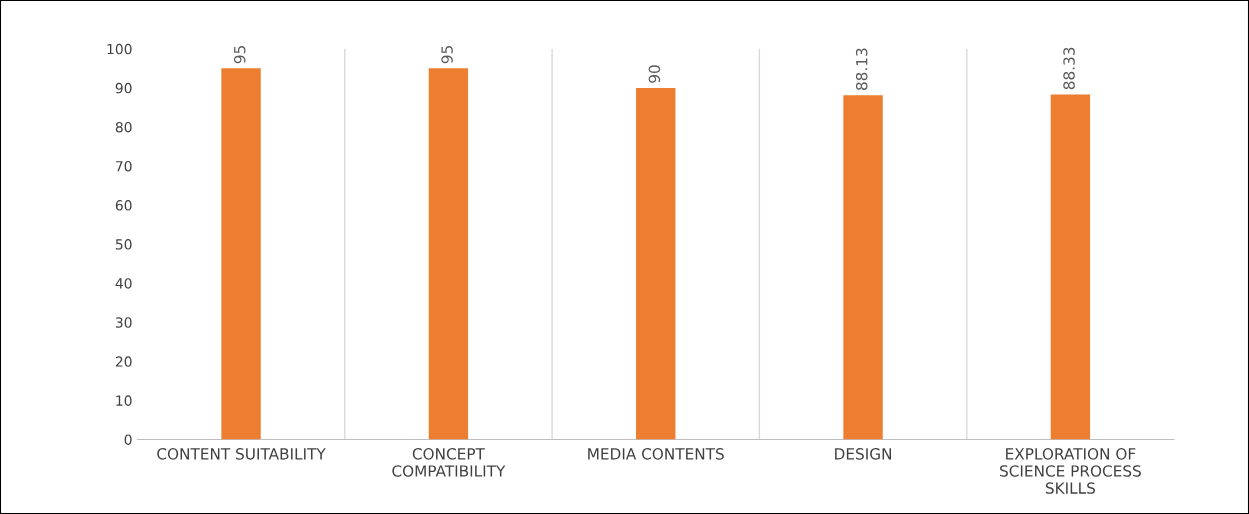  What do you see at coordinates (1070, 471) in the screenshot?
I see `x-tick-label: EXPLORATION OF SCIENCE PROCESS SKILLS` at bounding box center [1070, 471].